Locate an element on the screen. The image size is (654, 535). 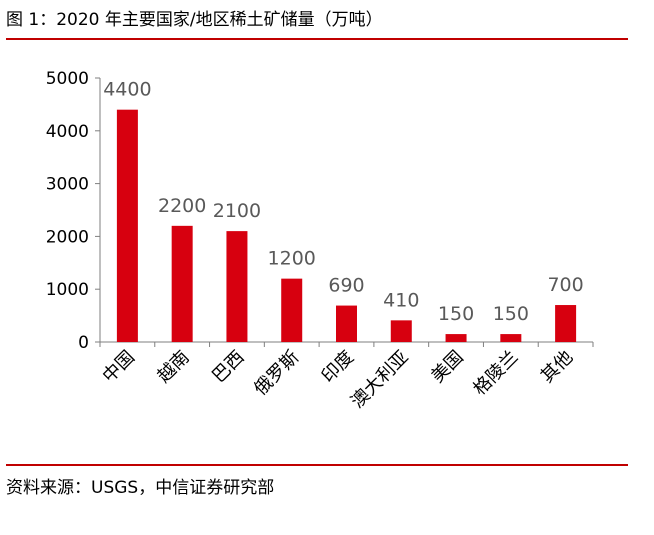
data-label: 4400 is located at coordinates (127, 90).